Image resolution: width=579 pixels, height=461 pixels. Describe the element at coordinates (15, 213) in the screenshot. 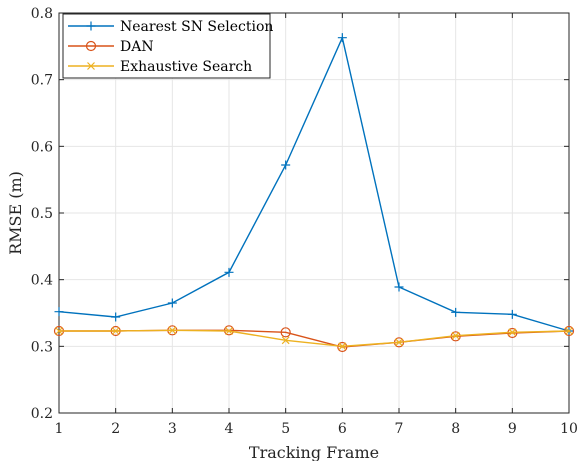

I see `y-axis-label: RMSE (m)` at that location.